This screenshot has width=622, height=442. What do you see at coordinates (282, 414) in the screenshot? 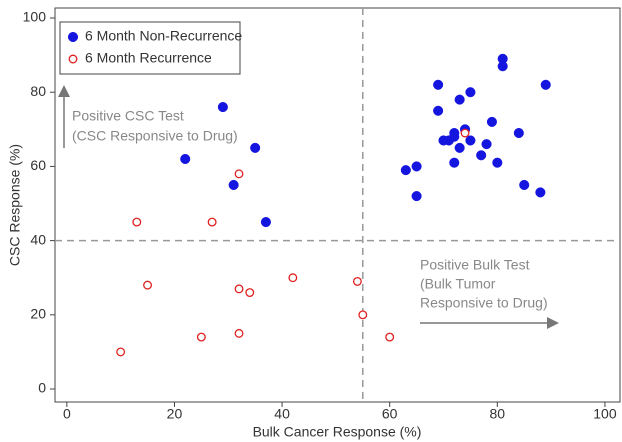
I see `x-tick-label: 40` at bounding box center [282, 414].